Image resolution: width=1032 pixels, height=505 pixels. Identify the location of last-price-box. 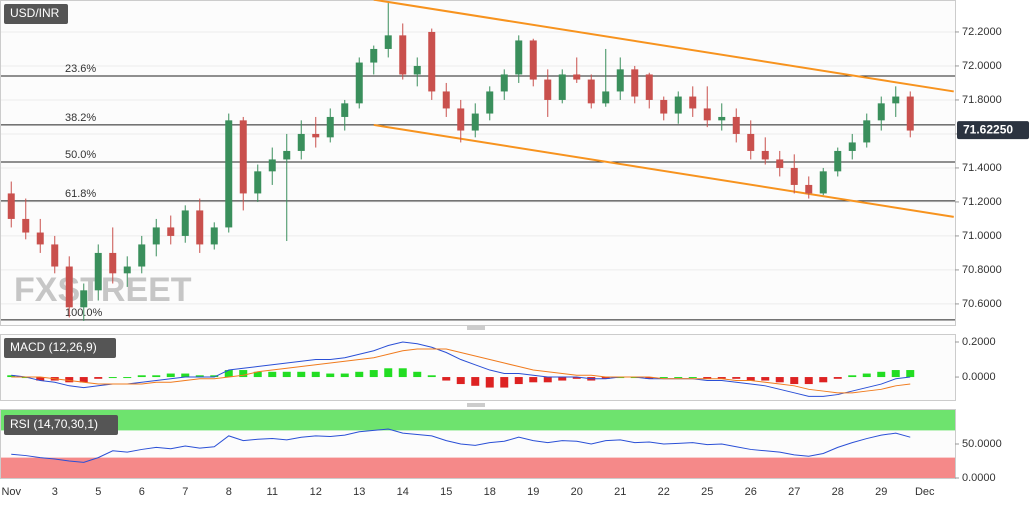
(993, 130).